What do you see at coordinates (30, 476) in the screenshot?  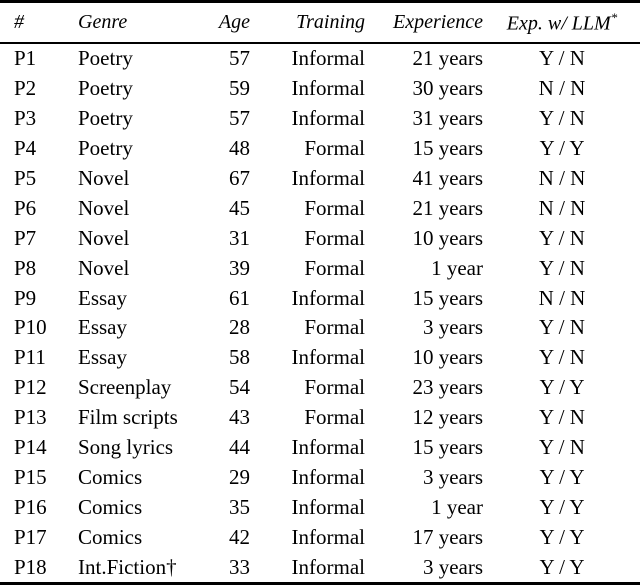 I see `cell-id: P15` at bounding box center [30, 476].